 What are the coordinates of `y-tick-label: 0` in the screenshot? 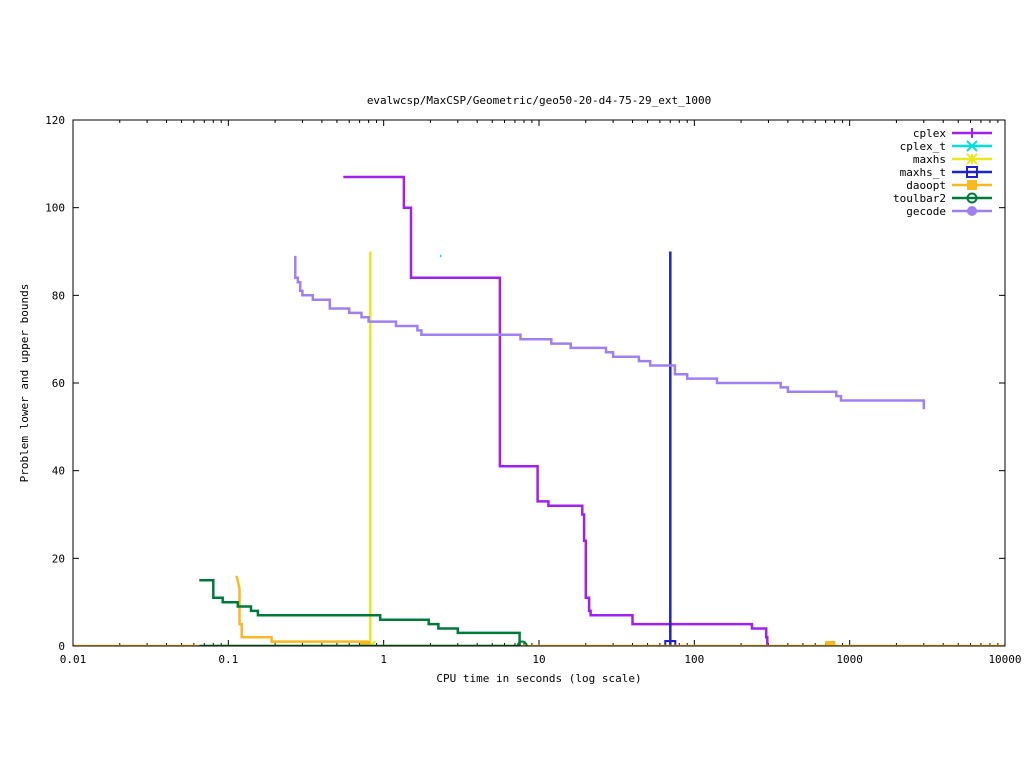 It's located at (61, 646).